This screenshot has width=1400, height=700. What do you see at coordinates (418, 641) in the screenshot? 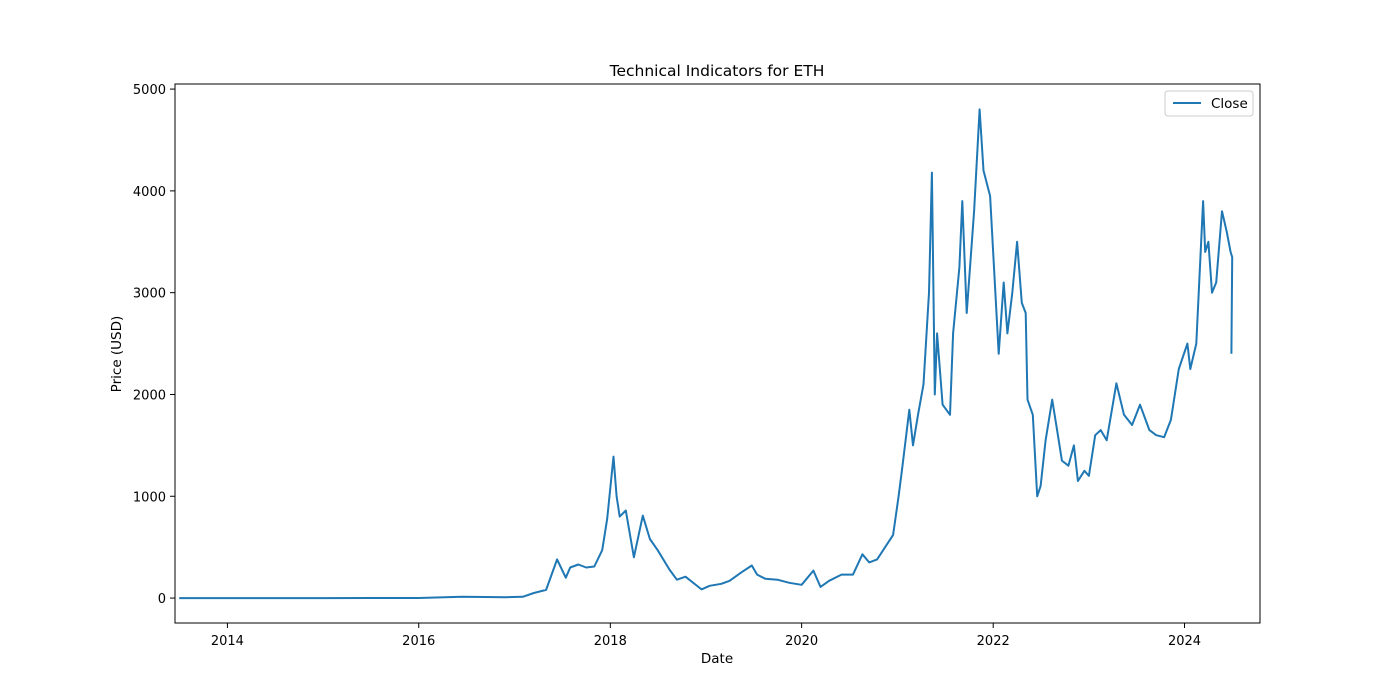
I see `x-tick-label: 2016` at bounding box center [418, 641].